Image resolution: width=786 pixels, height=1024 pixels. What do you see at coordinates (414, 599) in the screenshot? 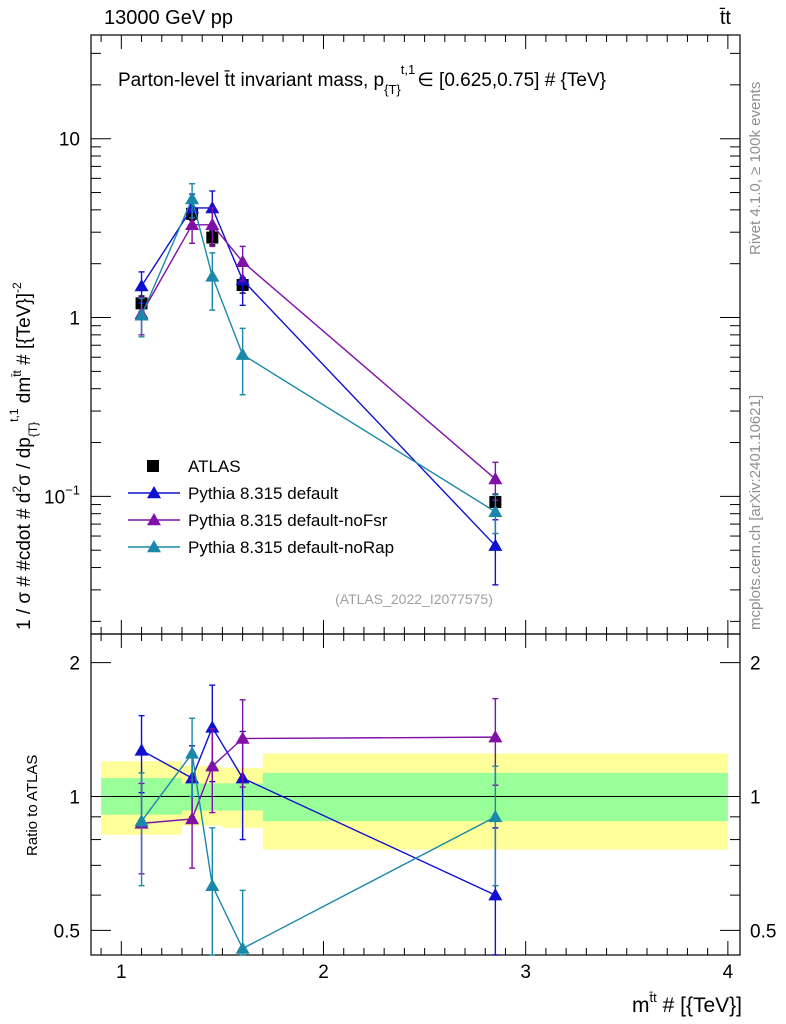
I see `analysis-id-watermark: (ATLAS_2022_I2077575)` at bounding box center [414, 599].